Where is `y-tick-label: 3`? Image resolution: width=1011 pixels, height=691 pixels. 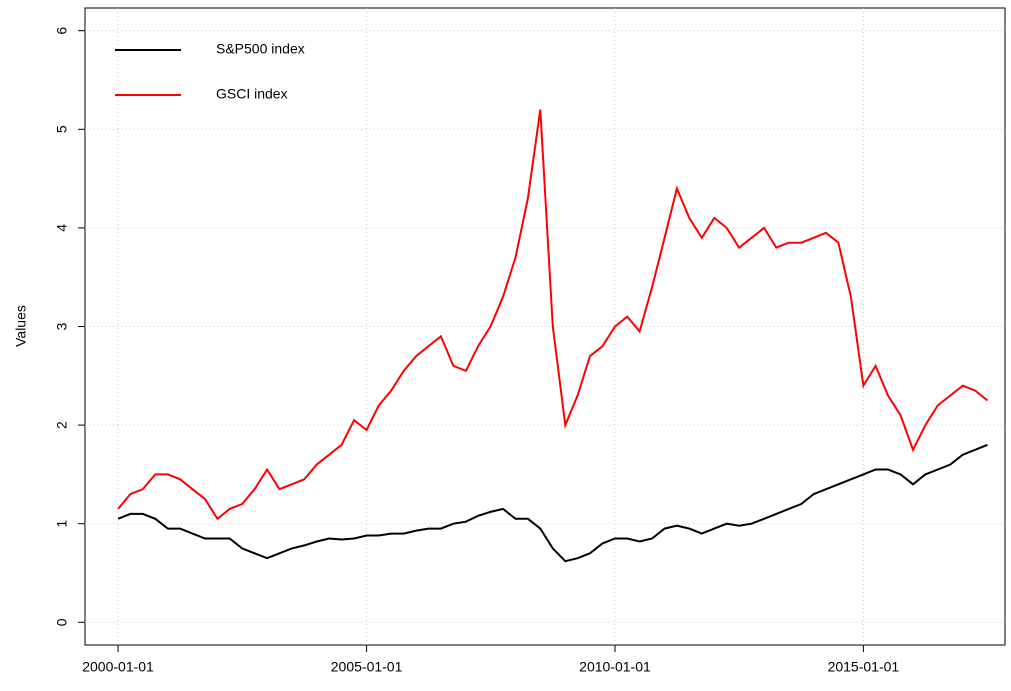
y-tick-label: 3 is located at coordinates (62, 326).